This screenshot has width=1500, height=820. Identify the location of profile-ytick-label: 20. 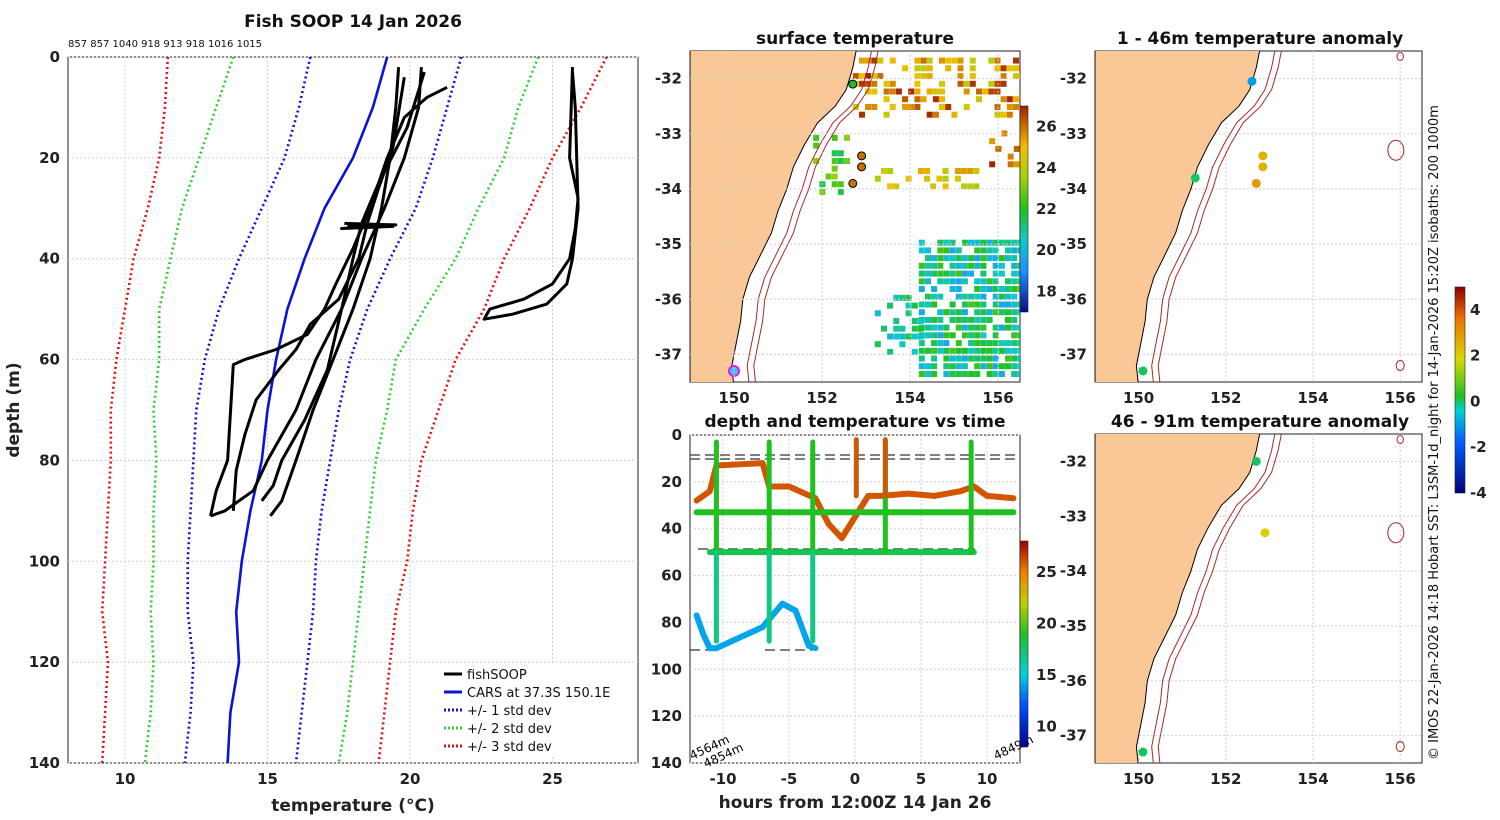
(49, 158).